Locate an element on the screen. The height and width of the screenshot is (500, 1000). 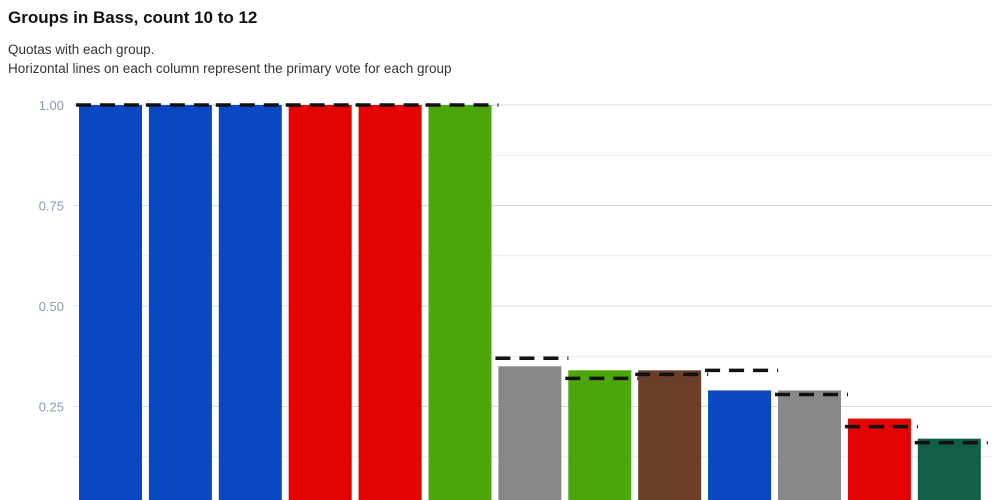
y-tick-label: 0.50 is located at coordinates (51, 306).